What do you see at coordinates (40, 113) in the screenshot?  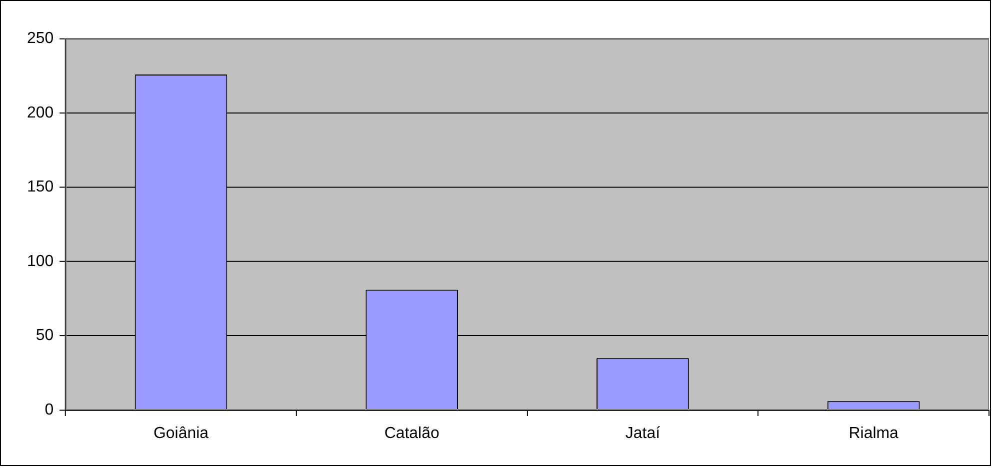 I see `y-tick-label: 200` at bounding box center [40, 113].